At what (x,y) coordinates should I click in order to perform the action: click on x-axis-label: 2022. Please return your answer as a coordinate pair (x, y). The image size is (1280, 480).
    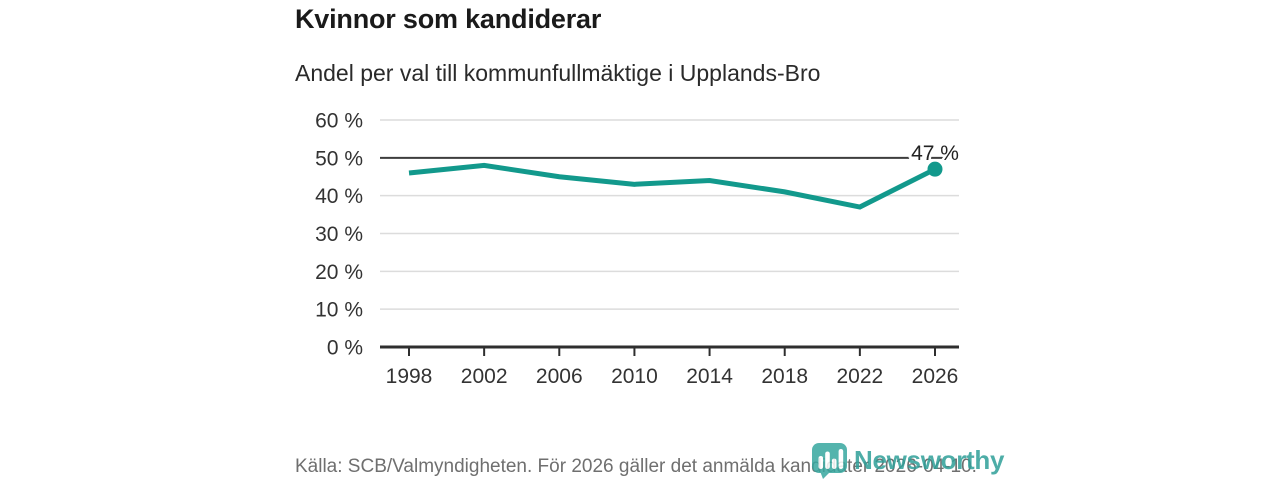
    Looking at the image, I should click on (859, 376).